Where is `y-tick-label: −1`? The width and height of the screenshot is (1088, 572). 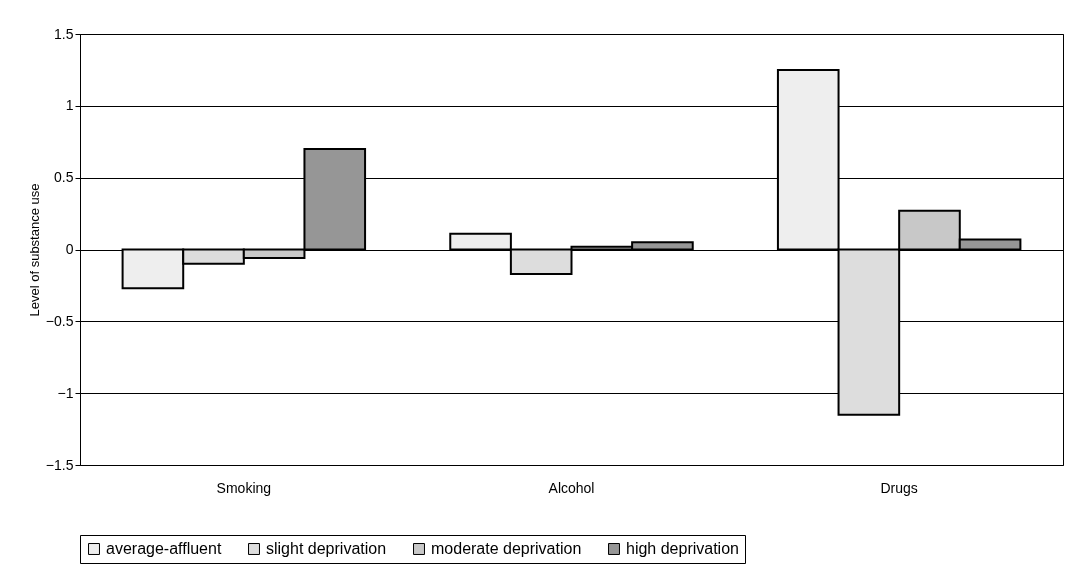
y-tick-label: −1 is located at coordinates (65, 392).